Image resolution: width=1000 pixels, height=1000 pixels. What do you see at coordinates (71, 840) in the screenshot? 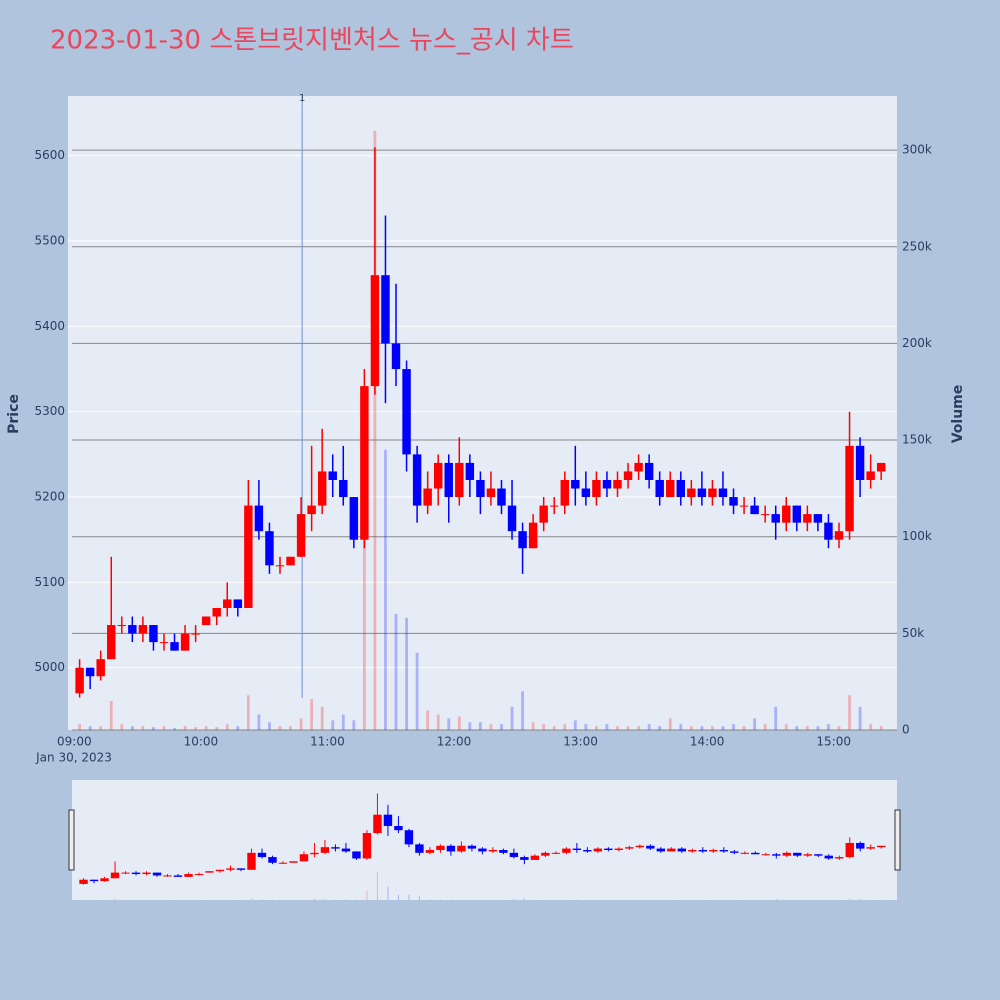
I see `range-handle-left` at bounding box center [71, 840].